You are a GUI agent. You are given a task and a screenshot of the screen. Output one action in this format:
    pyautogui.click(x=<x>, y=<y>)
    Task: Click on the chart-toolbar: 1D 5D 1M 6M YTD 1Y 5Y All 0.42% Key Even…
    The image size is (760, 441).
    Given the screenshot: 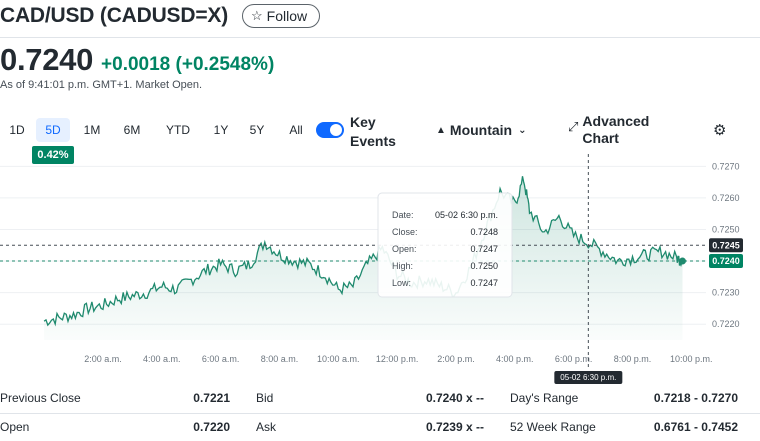 What is the action you would take?
    pyautogui.click(x=380, y=138)
    